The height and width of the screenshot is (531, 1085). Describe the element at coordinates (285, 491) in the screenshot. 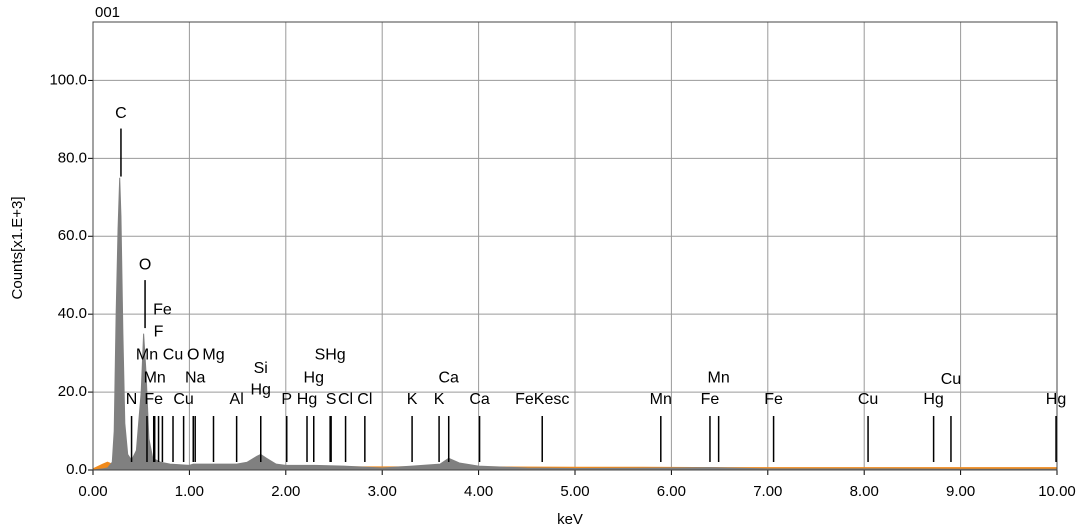

I see `x-tick-label: 2.00` at that location.